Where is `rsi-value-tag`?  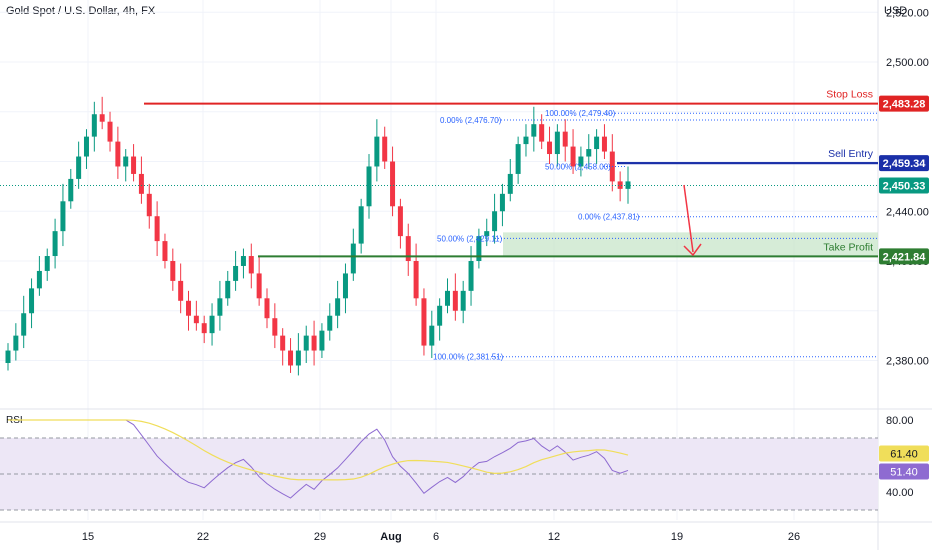 rsi-value-tag is located at coordinates (904, 471).